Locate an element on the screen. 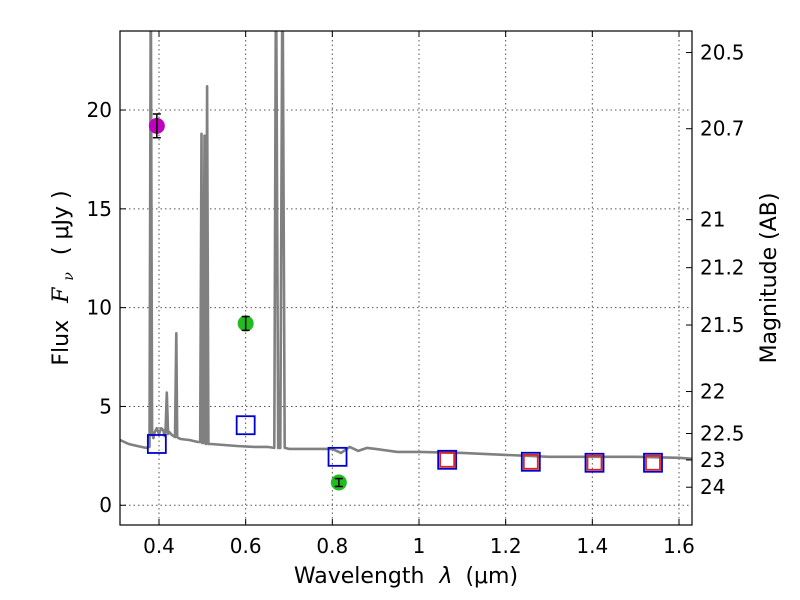  x-axis-title-unit: (μm) is located at coordinates (491, 576).